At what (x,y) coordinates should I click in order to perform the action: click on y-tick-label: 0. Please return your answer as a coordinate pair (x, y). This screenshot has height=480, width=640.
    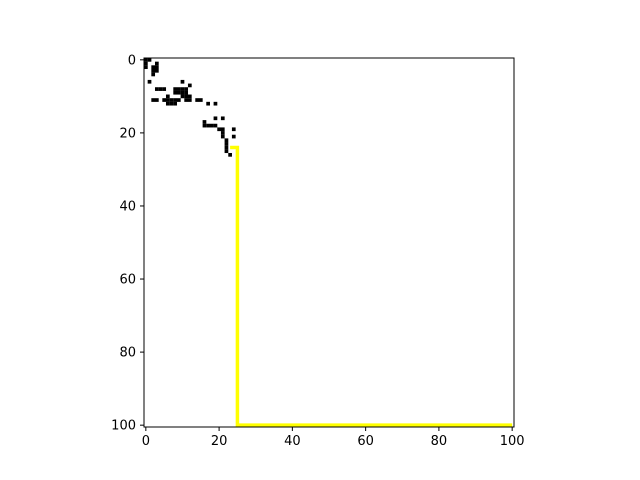
    Looking at the image, I should click on (132, 60).